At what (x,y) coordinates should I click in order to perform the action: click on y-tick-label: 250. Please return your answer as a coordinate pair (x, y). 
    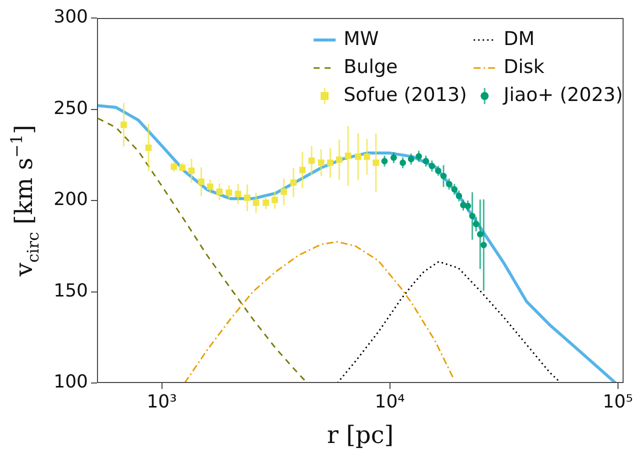
    Looking at the image, I should click on (71, 108).